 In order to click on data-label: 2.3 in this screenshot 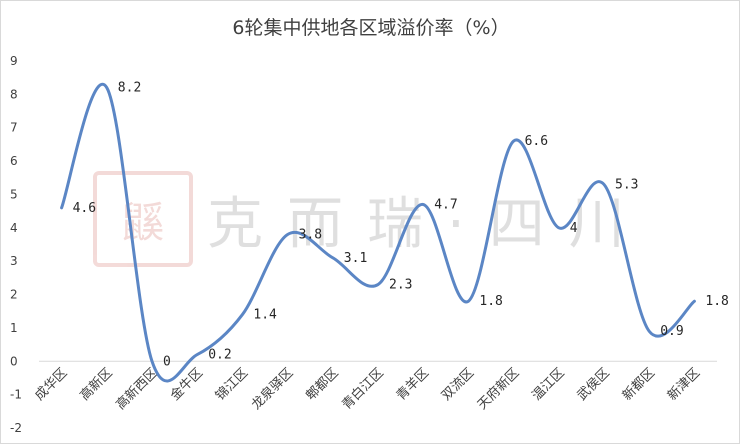, I will do `click(400, 285)`.